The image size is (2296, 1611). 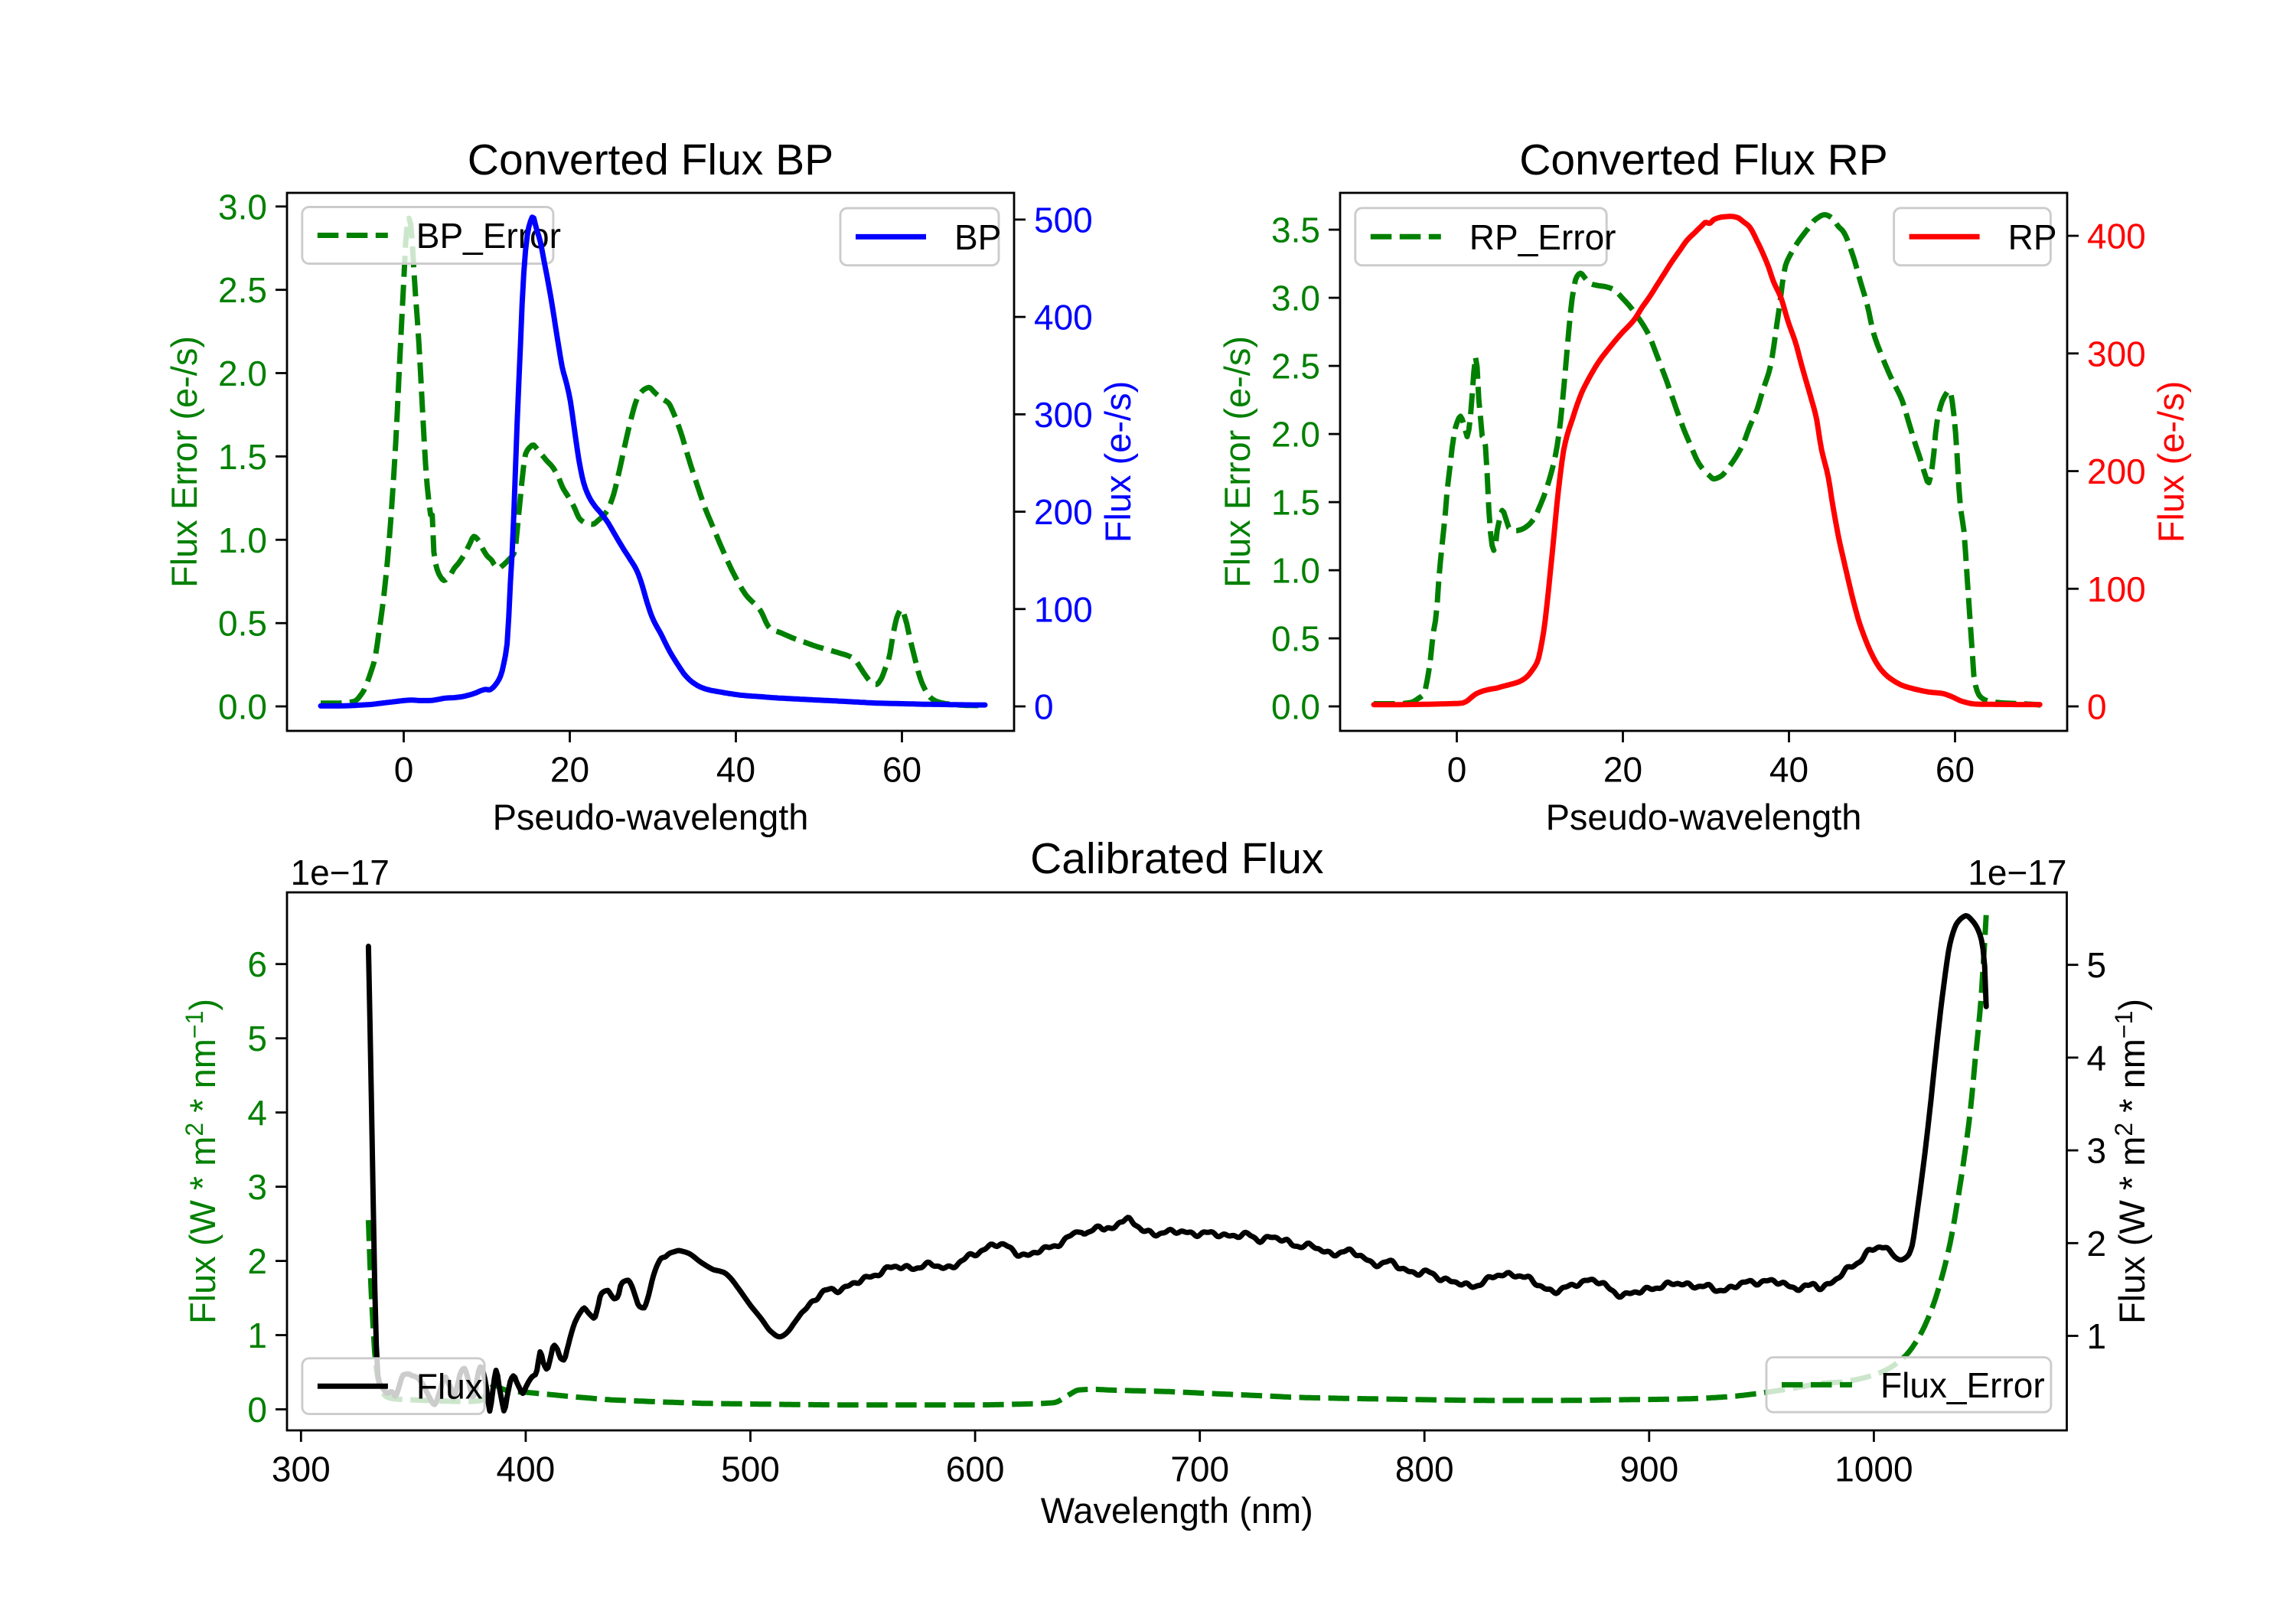 What do you see at coordinates (1295, 230) in the screenshot?
I see `svg-text: 3.5` at bounding box center [1295, 230].